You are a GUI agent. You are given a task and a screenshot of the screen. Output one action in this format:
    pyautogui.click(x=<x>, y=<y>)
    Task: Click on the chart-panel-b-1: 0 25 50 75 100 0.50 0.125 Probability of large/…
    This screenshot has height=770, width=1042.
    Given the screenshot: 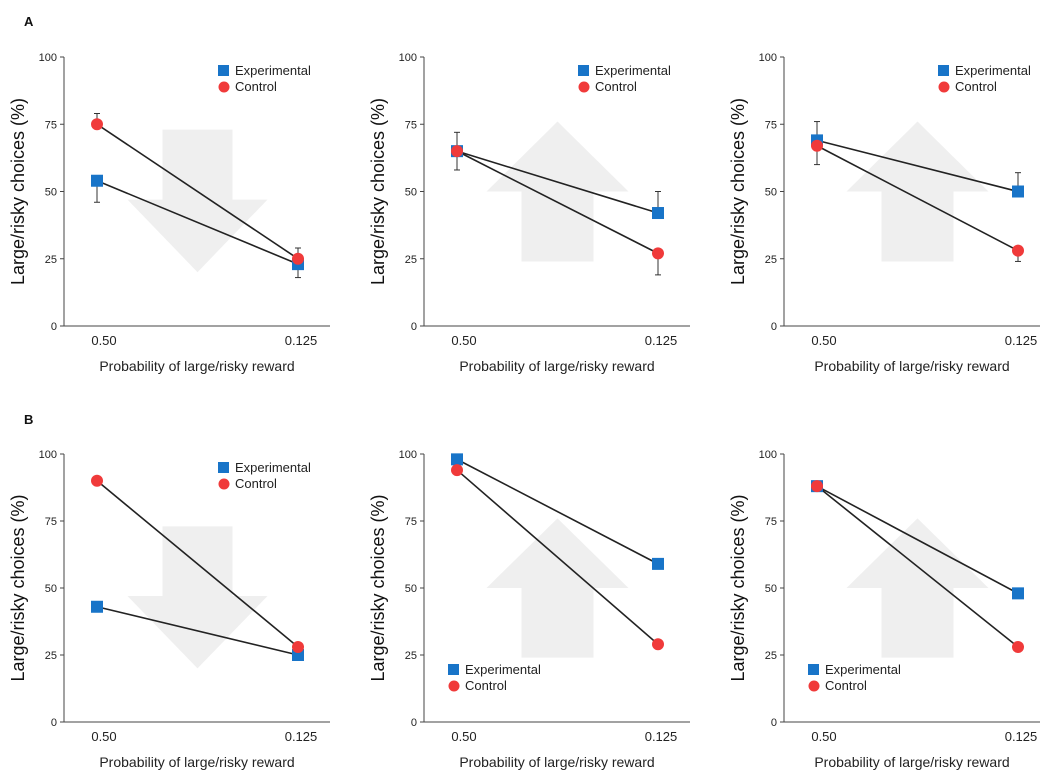 What is the action you would take?
    pyautogui.click(x=169, y=609)
    